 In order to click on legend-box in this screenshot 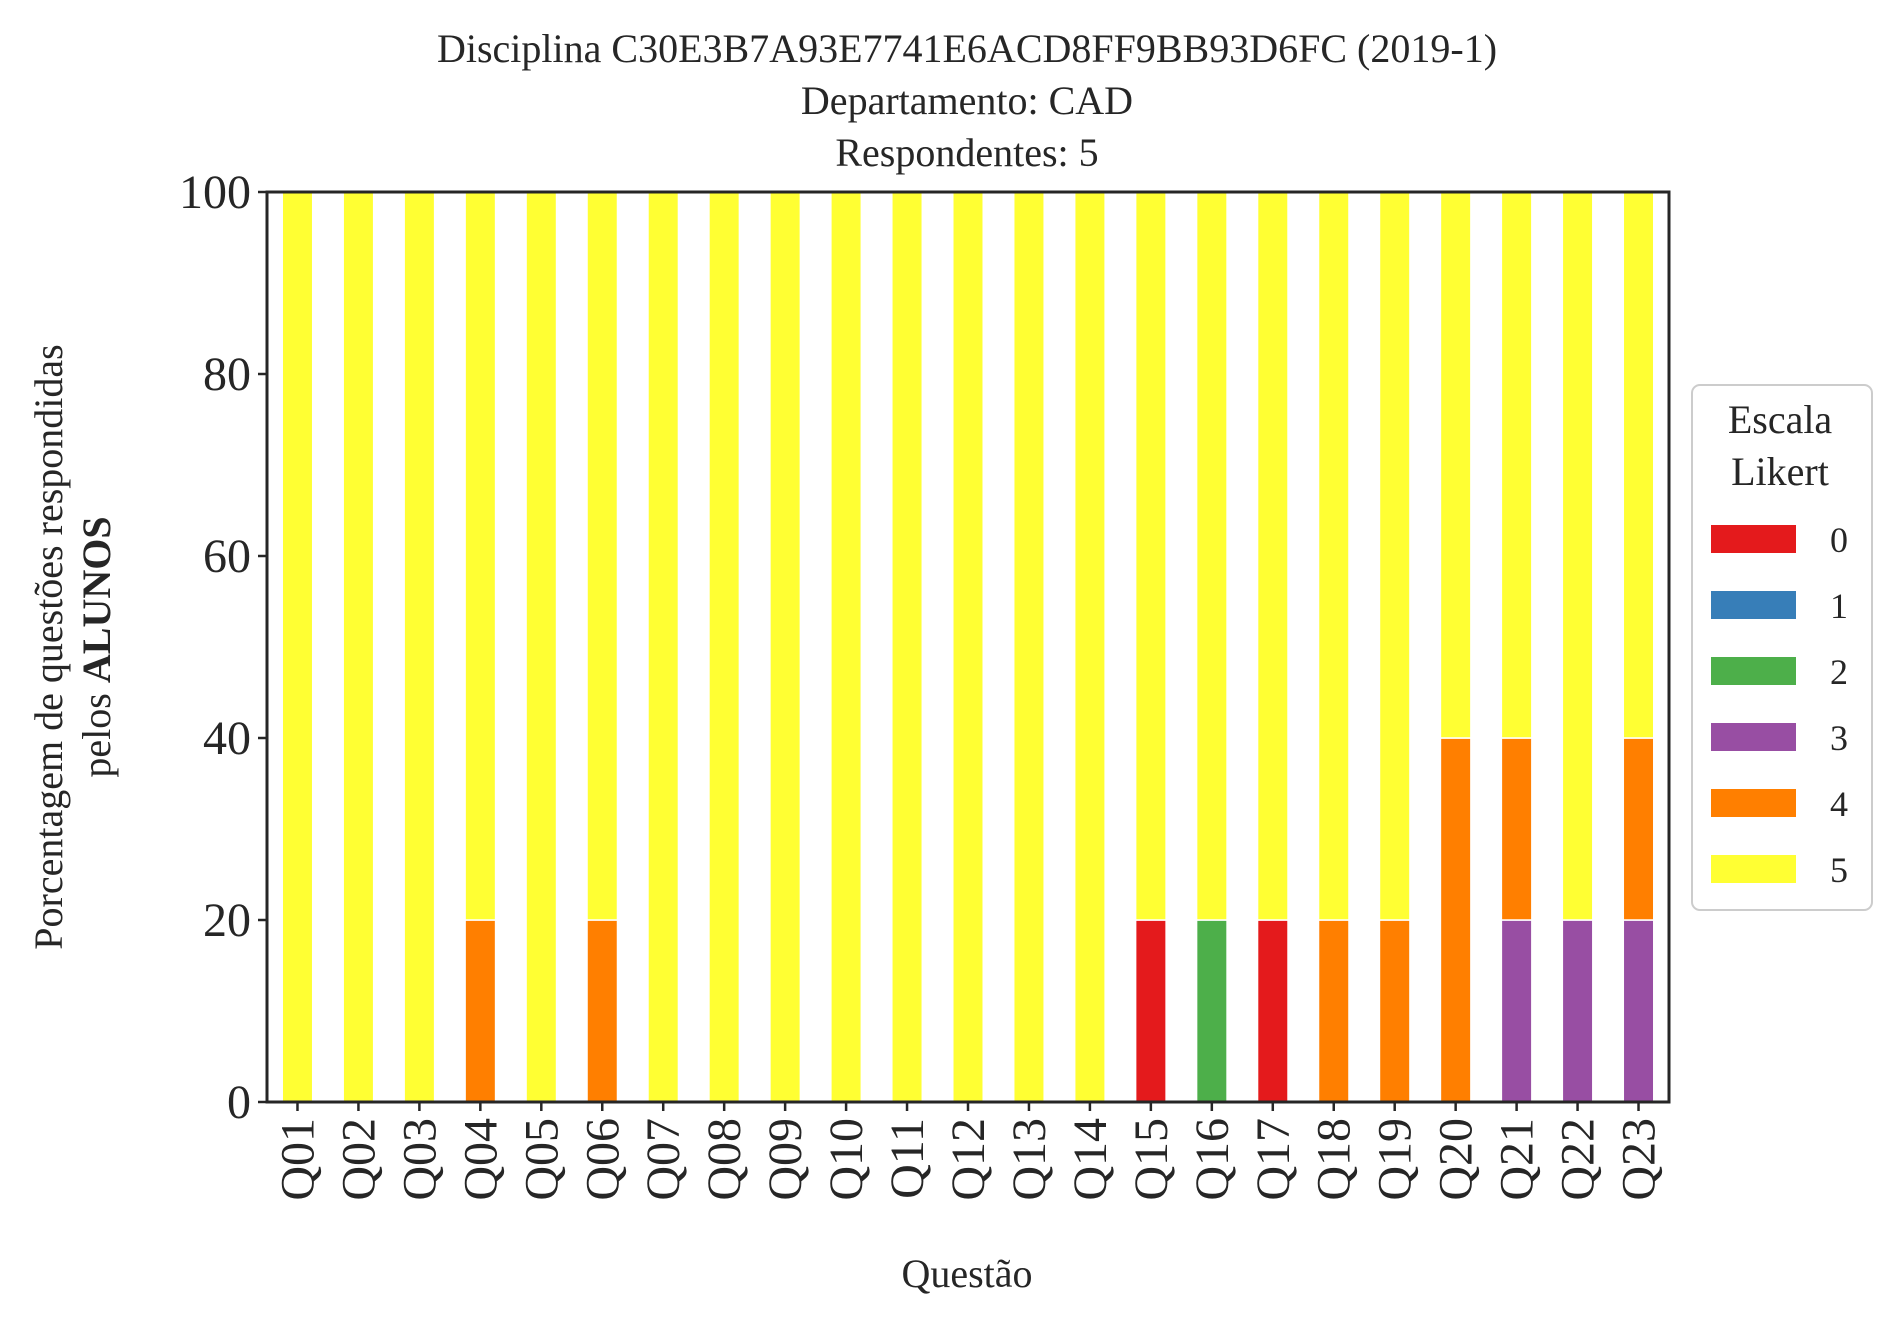, I will do `click(1782, 647)`.